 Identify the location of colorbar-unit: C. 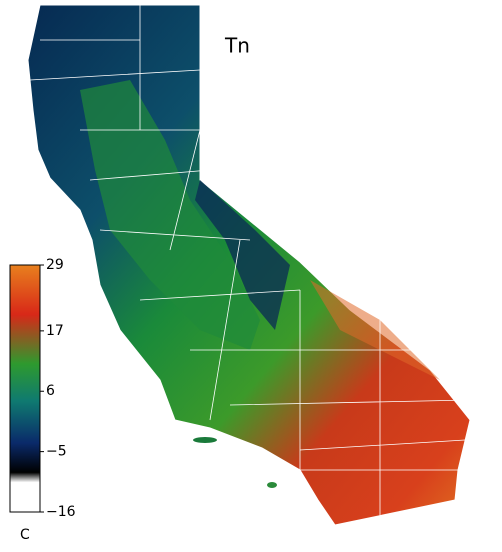
(25, 535).